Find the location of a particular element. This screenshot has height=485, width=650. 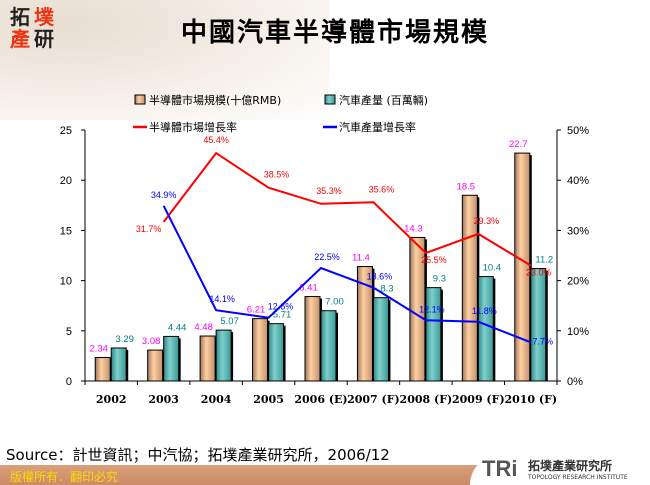

bar-label: 4.44 is located at coordinates (177, 327).